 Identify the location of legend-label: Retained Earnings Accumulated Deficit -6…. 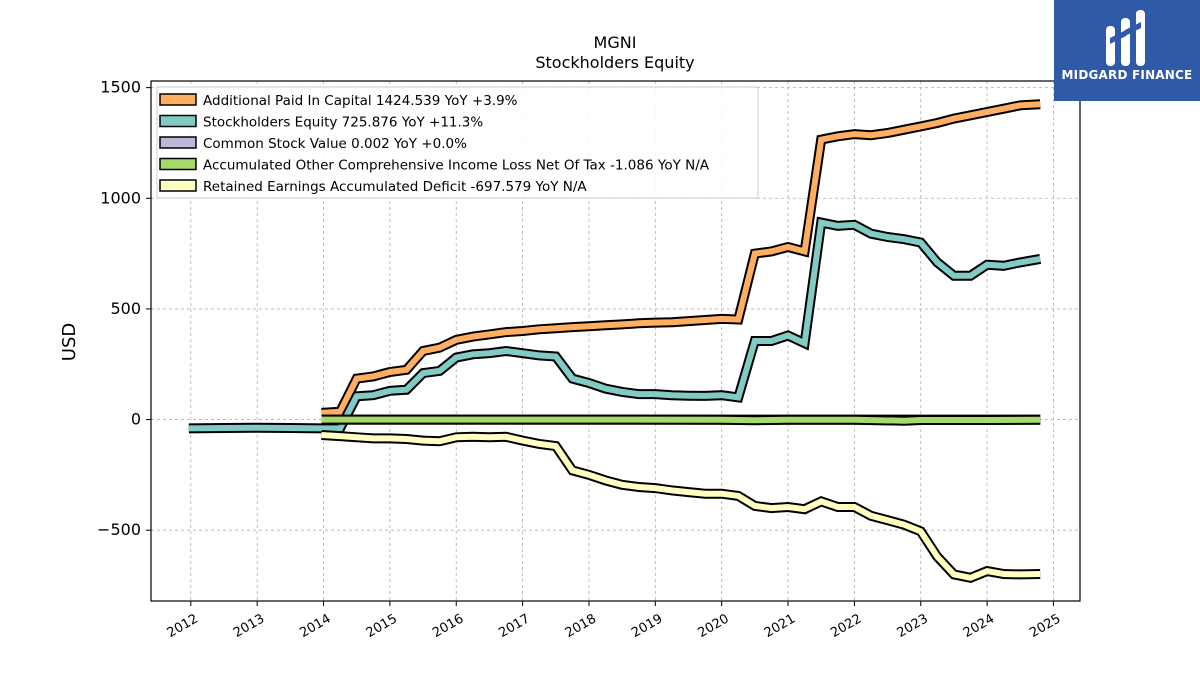
(395, 187).